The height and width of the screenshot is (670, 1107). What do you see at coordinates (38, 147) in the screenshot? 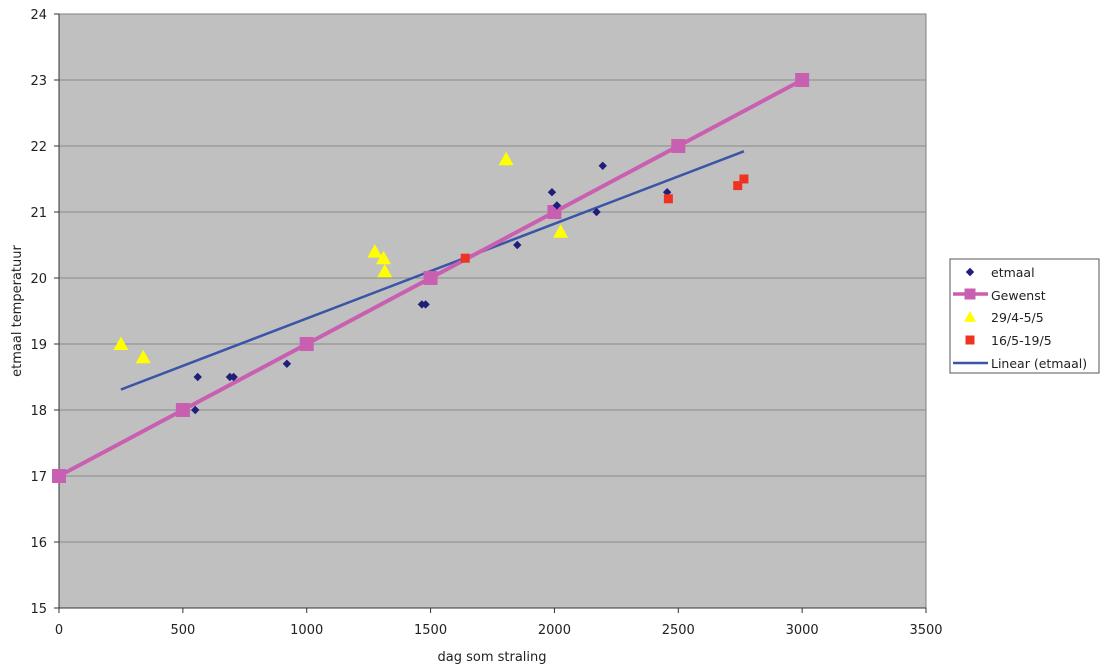
I see `y-tick-label: 22` at bounding box center [38, 147].